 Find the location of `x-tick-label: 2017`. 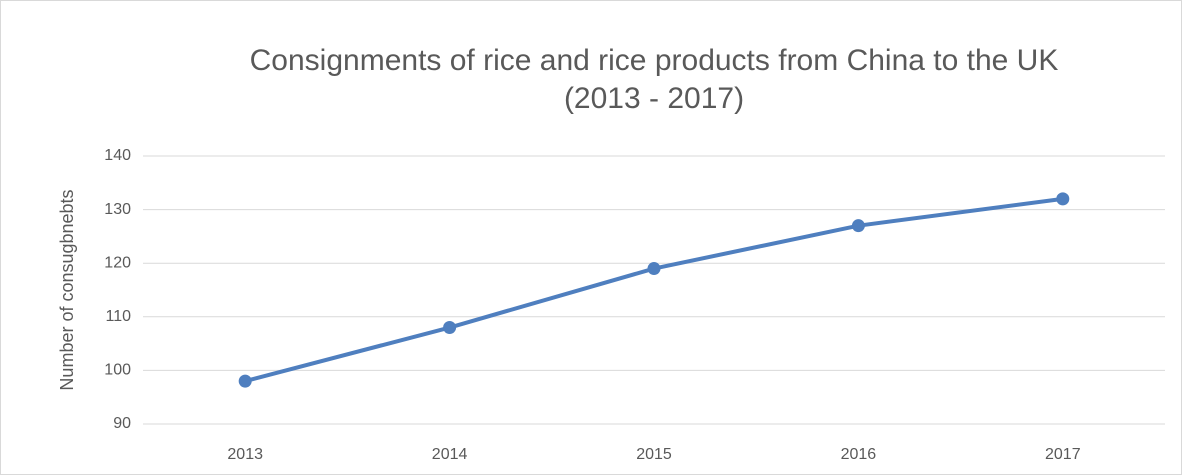

x-tick-label: 2017 is located at coordinates (1063, 454).